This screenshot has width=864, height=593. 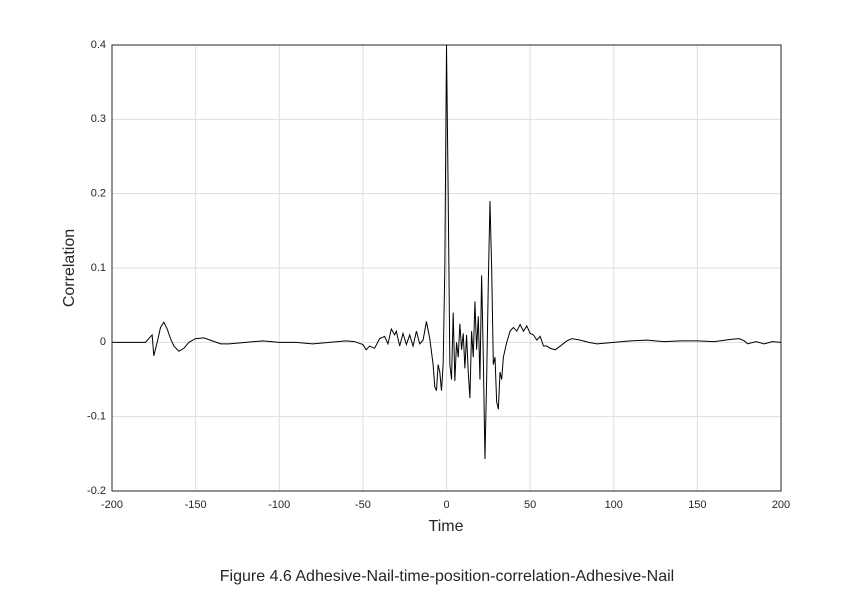 I want to click on x-axis-label: Time, so click(x=446, y=526).